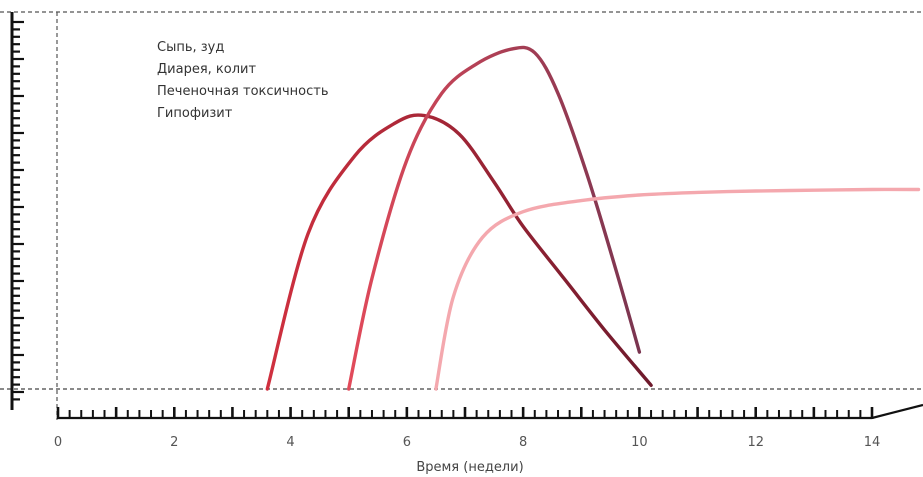 The image size is (923, 477). I want to click on x-tick-label: 4, so click(290, 442).